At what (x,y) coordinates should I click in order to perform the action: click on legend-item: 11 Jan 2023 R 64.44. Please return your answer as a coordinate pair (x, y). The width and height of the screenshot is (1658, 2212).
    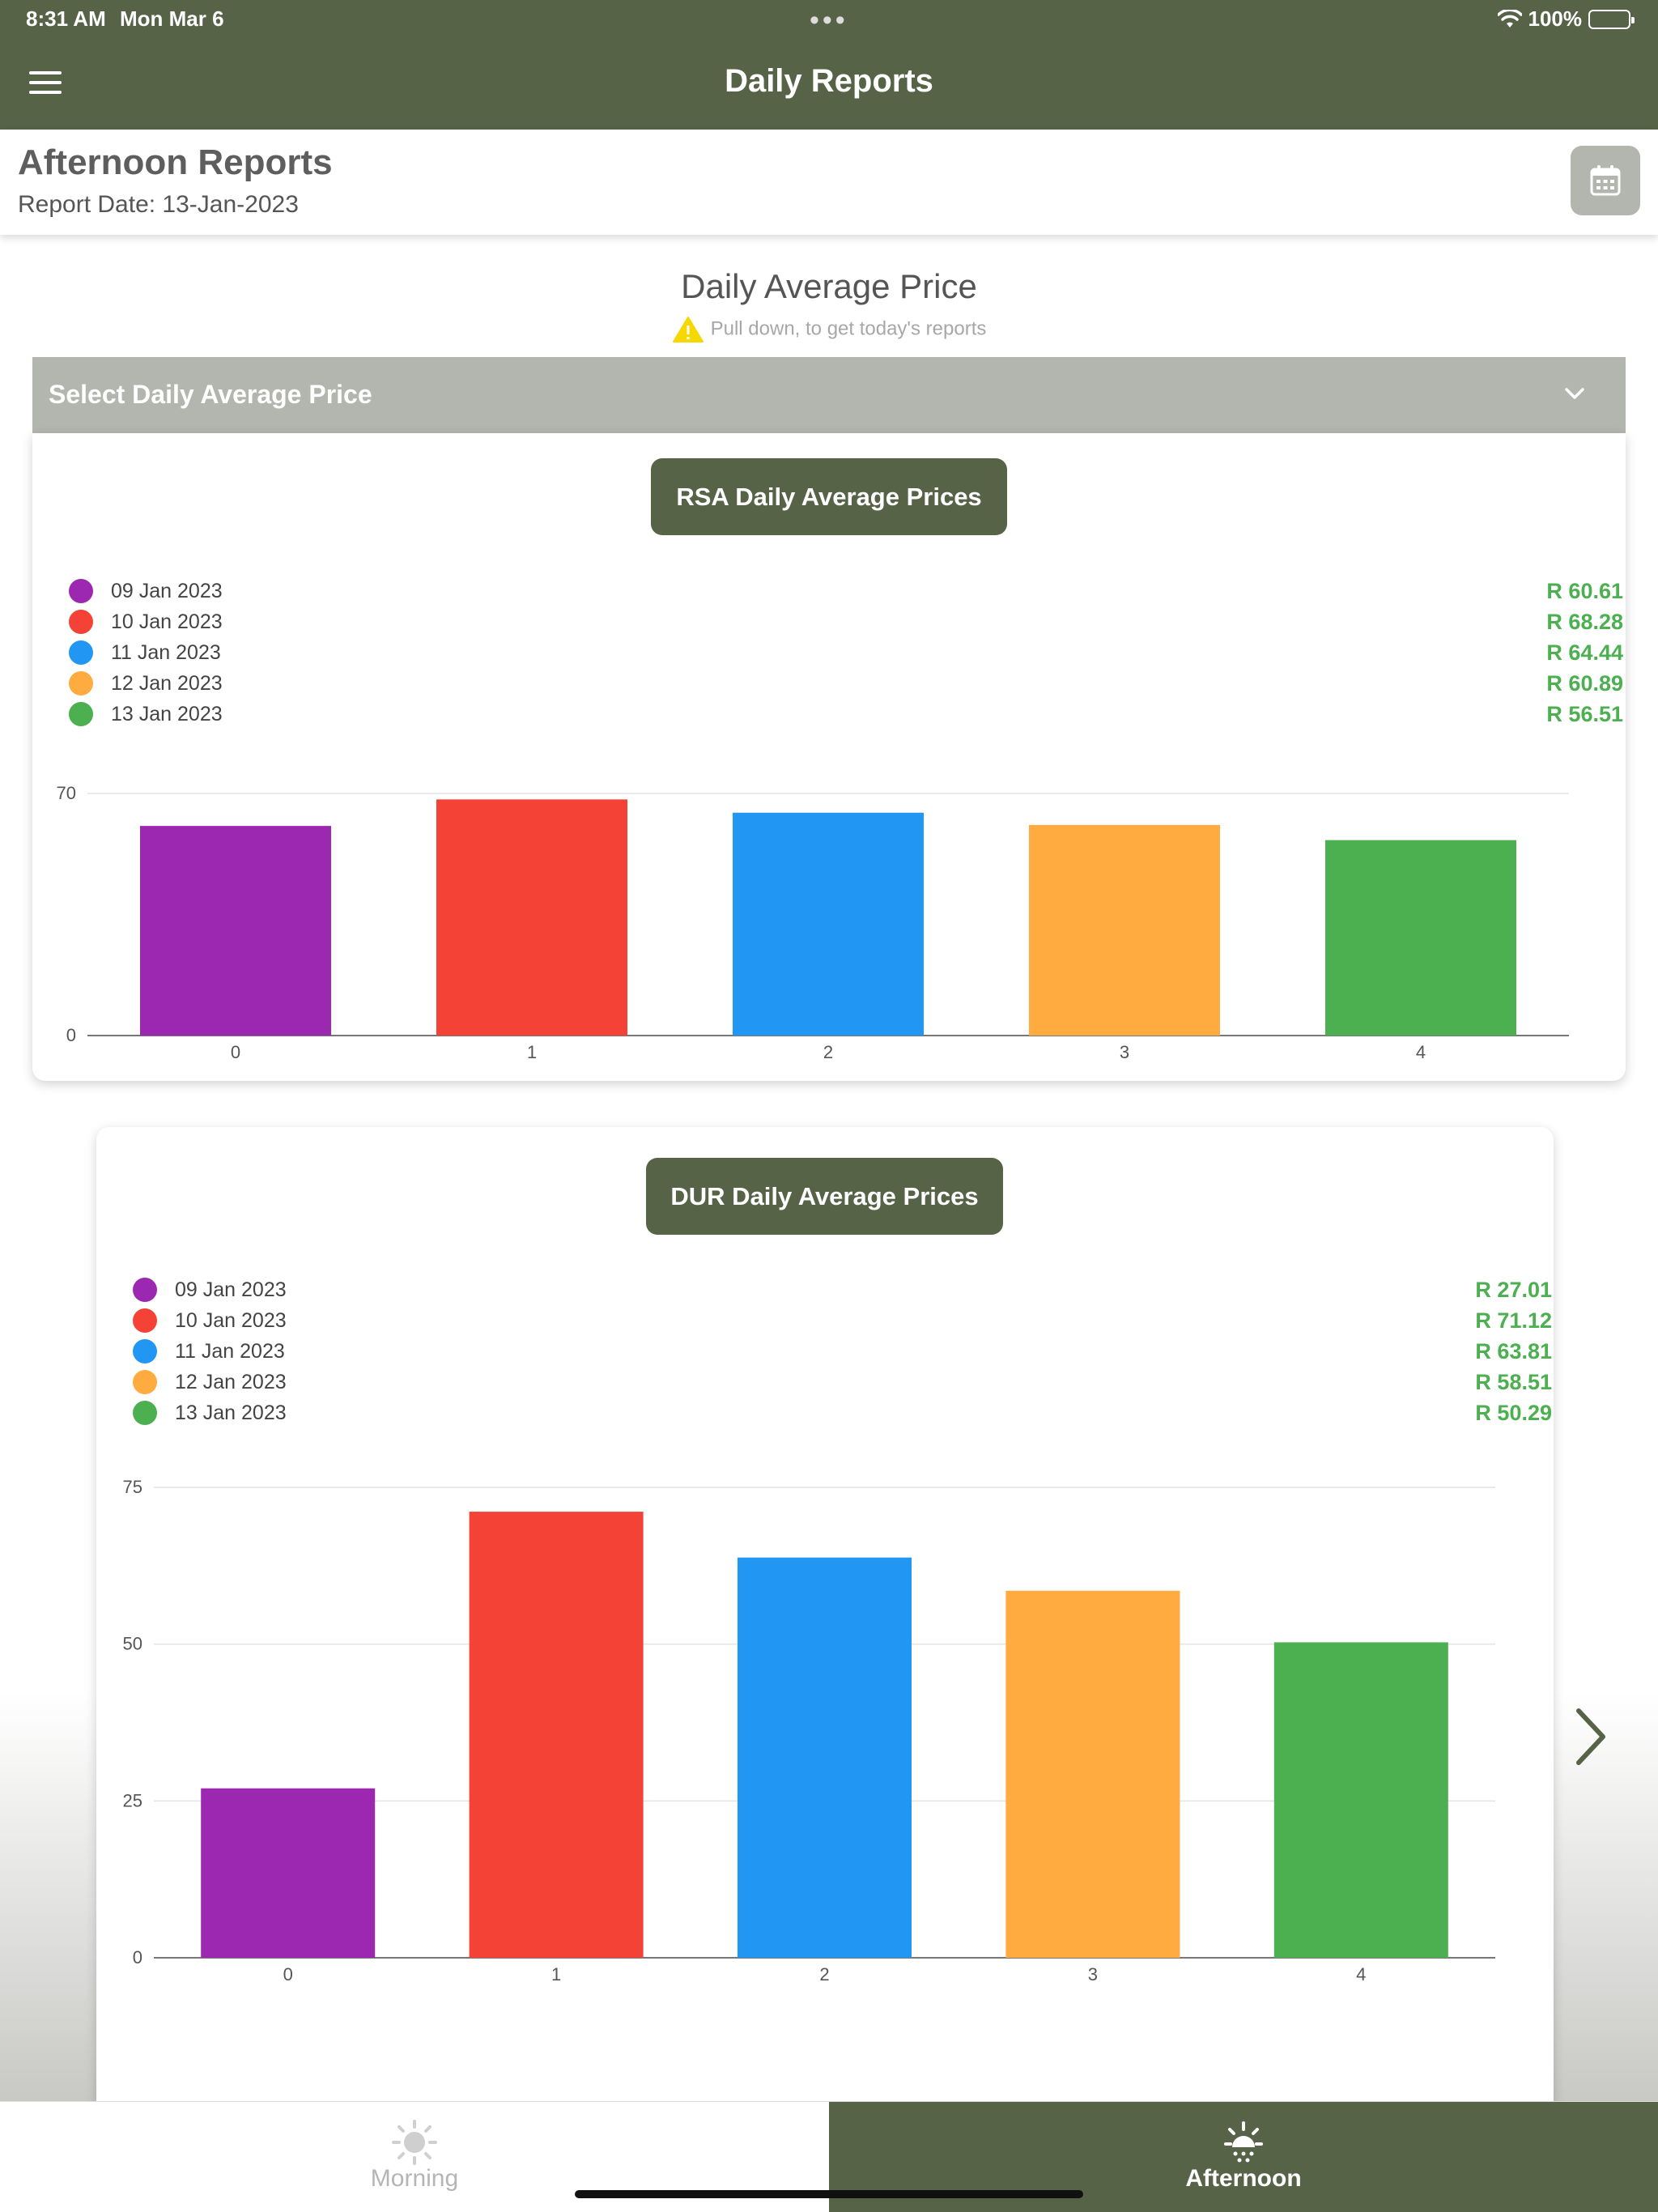
    Looking at the image, I should click on (846, 653).